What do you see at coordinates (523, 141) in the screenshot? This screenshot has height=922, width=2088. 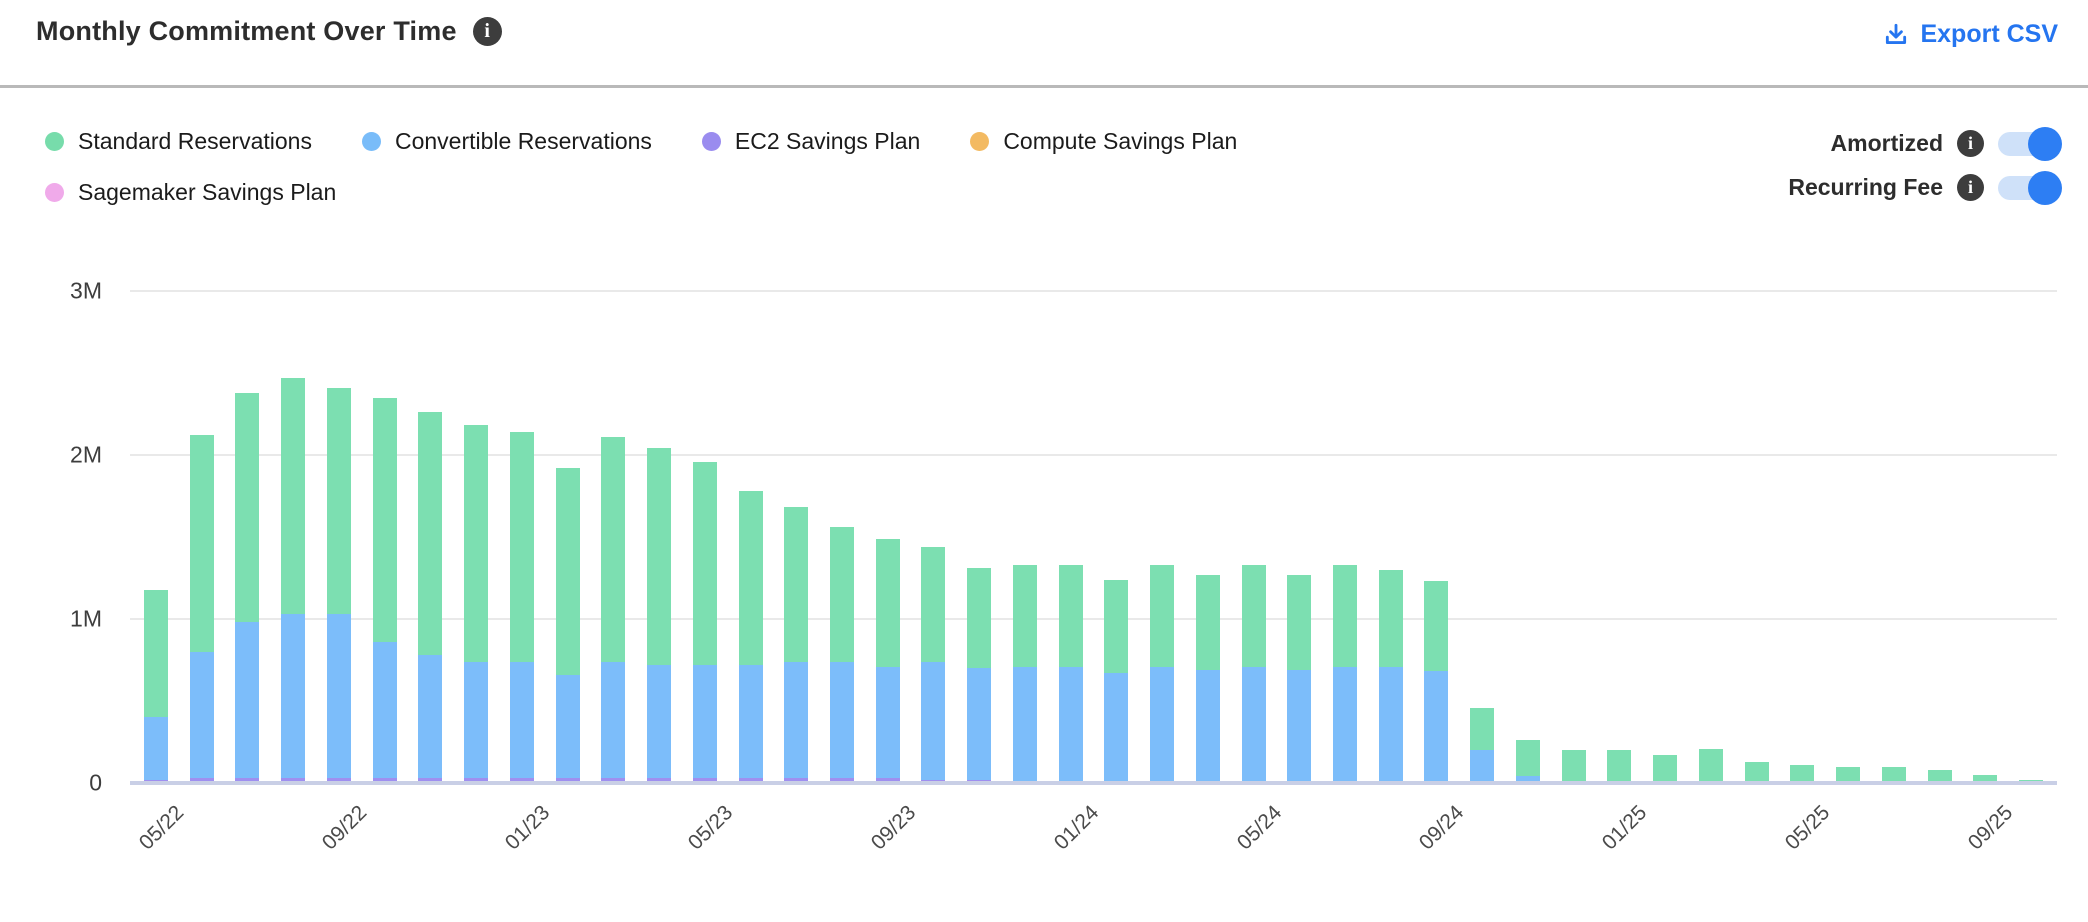 I see `legend-item-label: Convertible Reservations` at bounding box center [523, 141].